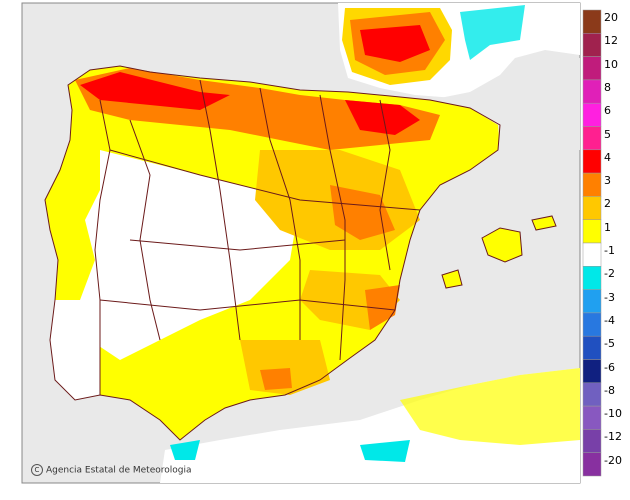 The image size is (630, 500). Describe the element at coordinates (544, 223) in the screenshot. I see `balearic-menorca` at that location.